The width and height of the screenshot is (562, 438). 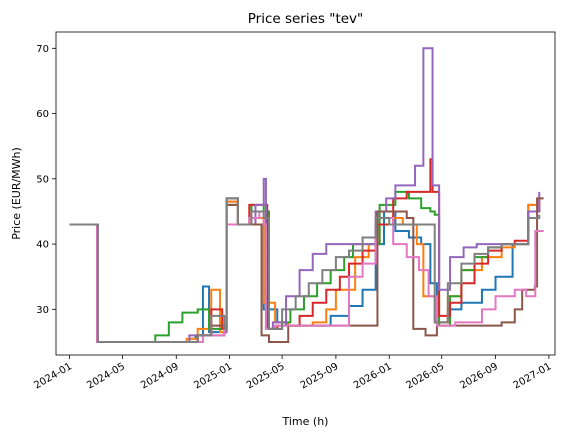 I want to click on x-tick-label-1: 2024-05, so click(x=106, y=376).